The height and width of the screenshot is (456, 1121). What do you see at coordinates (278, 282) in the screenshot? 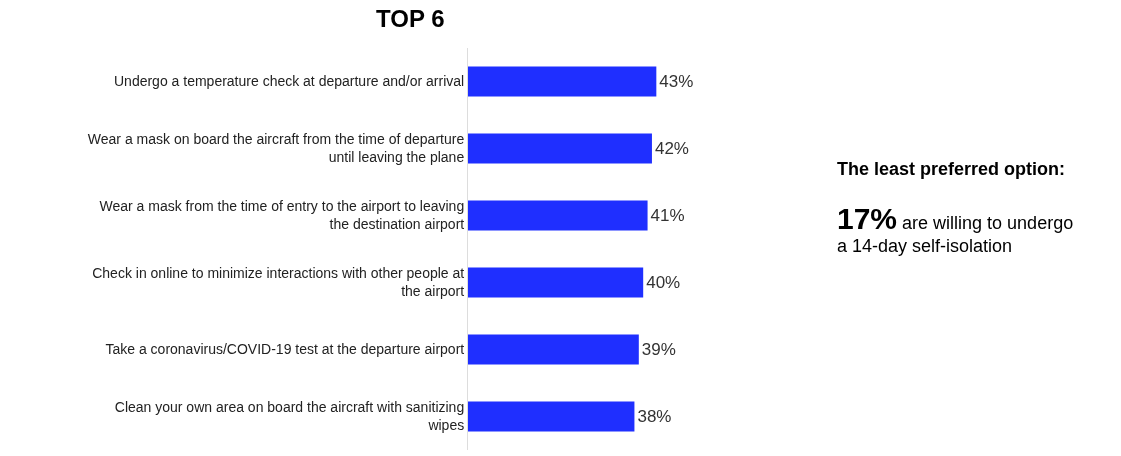
I see `y-tick-label: Check in online to minimize interactions with other people at the airport` at bounding box center [278, 282].